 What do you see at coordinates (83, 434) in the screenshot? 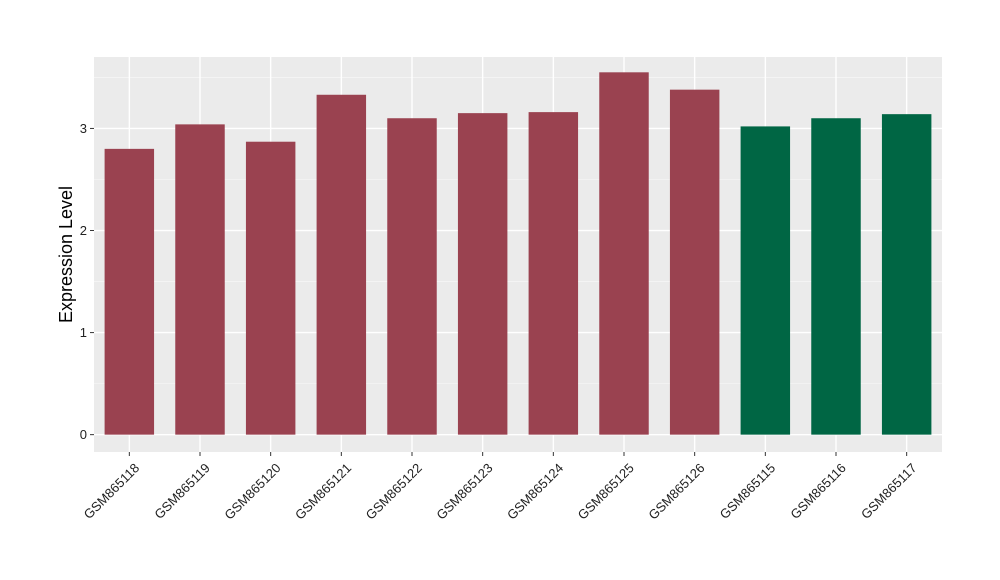
I see `y-tick-label: 0` at bounding box center [83, 434].